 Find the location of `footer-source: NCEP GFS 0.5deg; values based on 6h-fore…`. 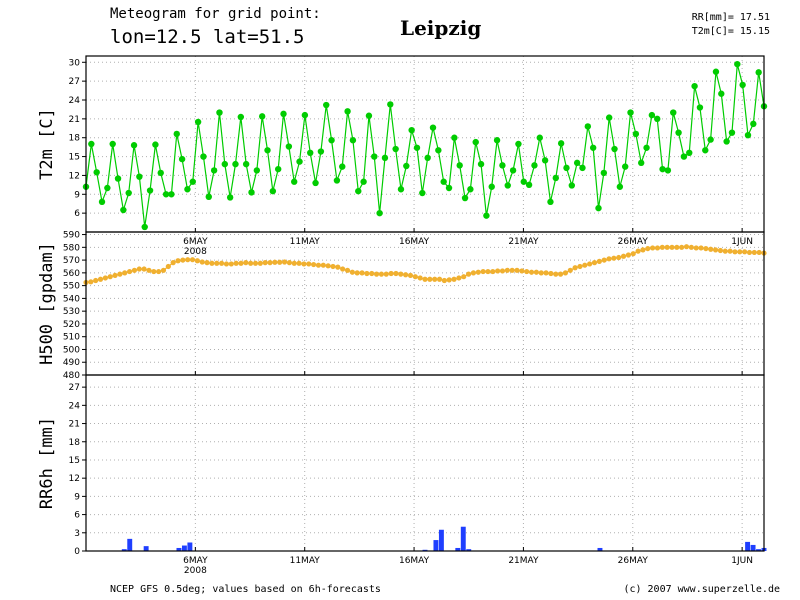

footer-source: NCEP GFS 0.5deg; values based on 6h-fore… is located at coordinates (245, 589).